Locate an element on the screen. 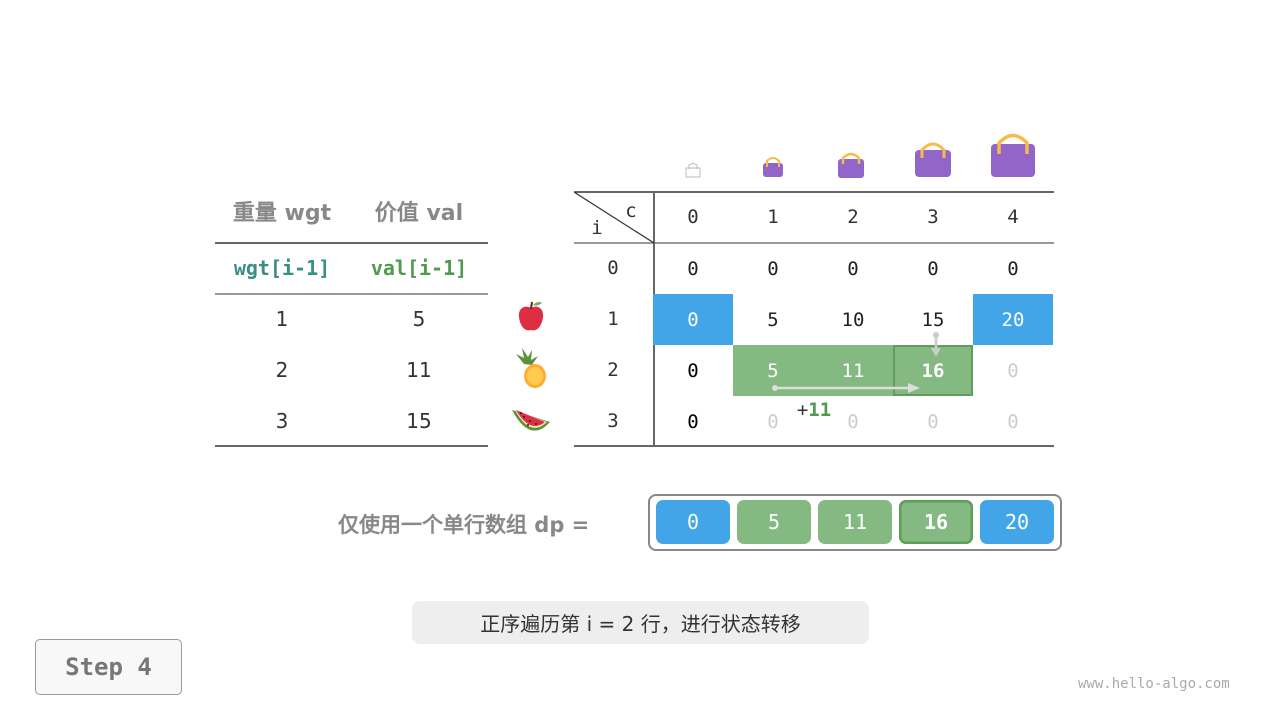  col-header: 3 is located at coordinates (933, 217).